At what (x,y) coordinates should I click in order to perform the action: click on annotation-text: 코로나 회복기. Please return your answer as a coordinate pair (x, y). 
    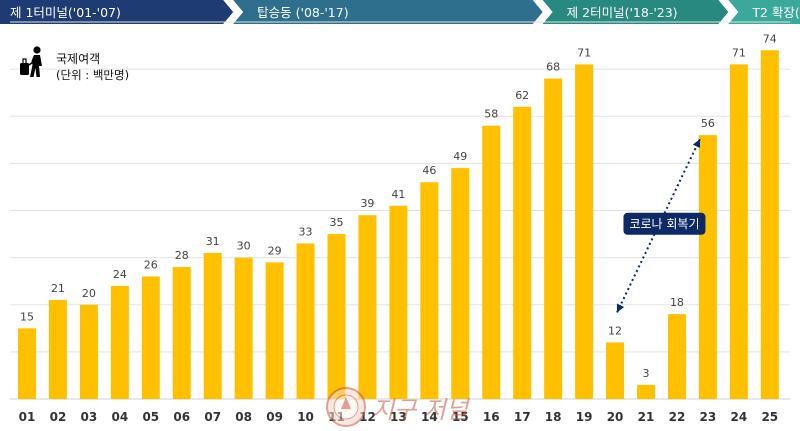
    Looking at the image, I should click on (664, 224).